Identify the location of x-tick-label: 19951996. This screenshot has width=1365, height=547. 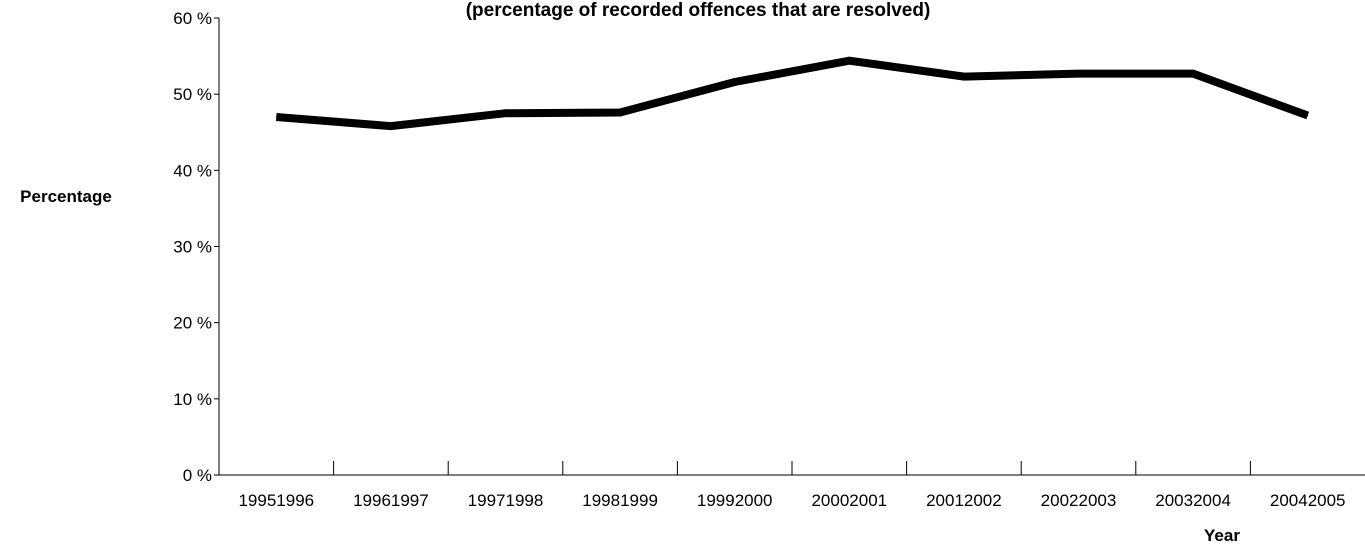
(276, 500).